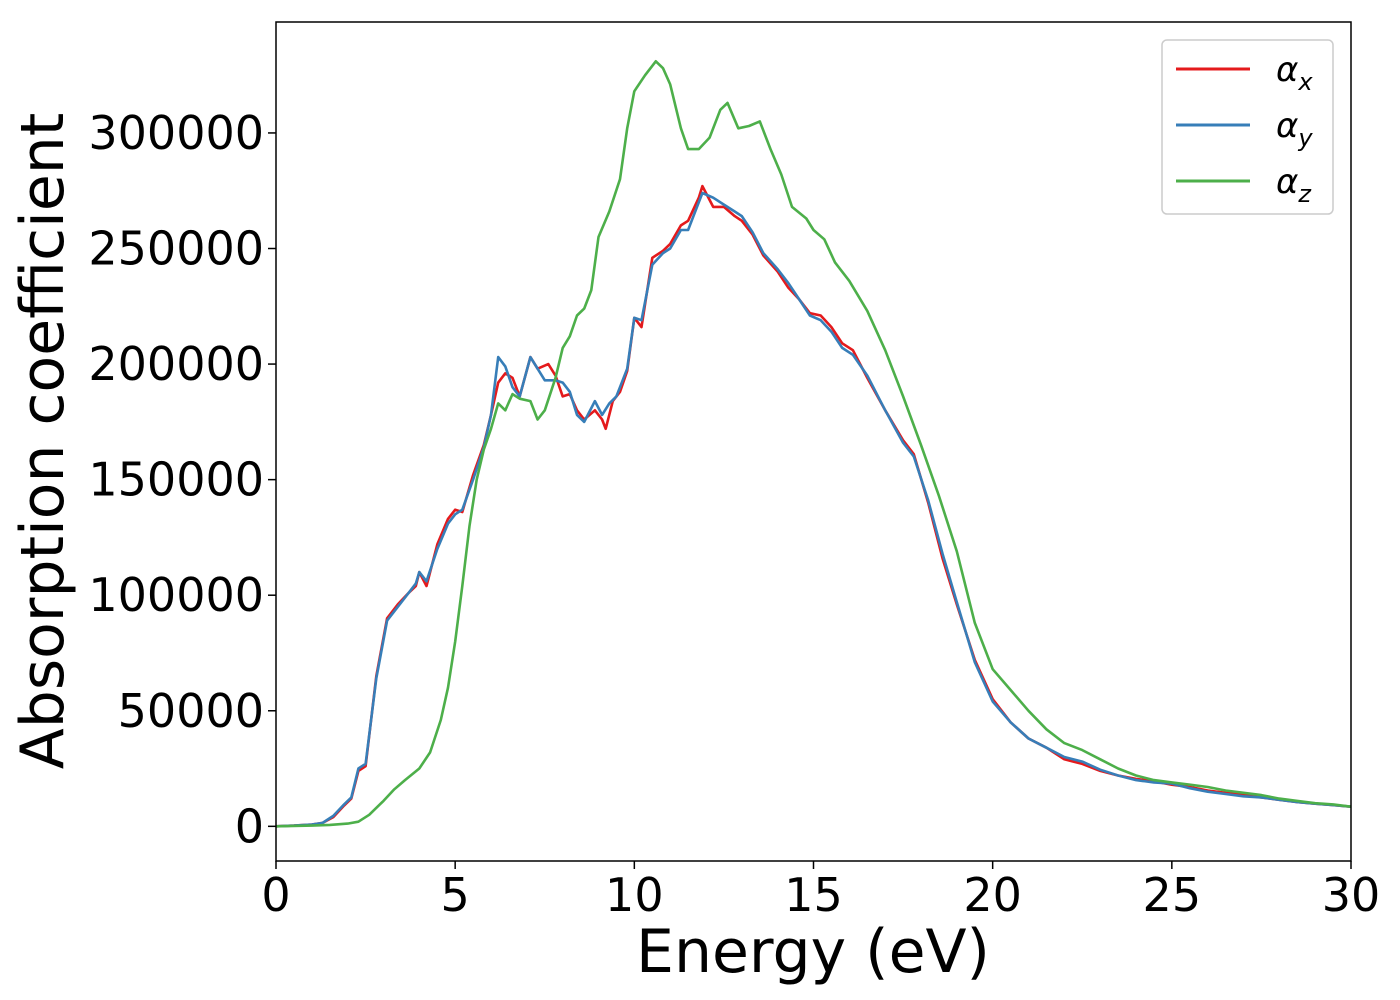 This screenshot has width=1400, height=1000. I want to click on x-tick-label: 15, so click(813, 895).